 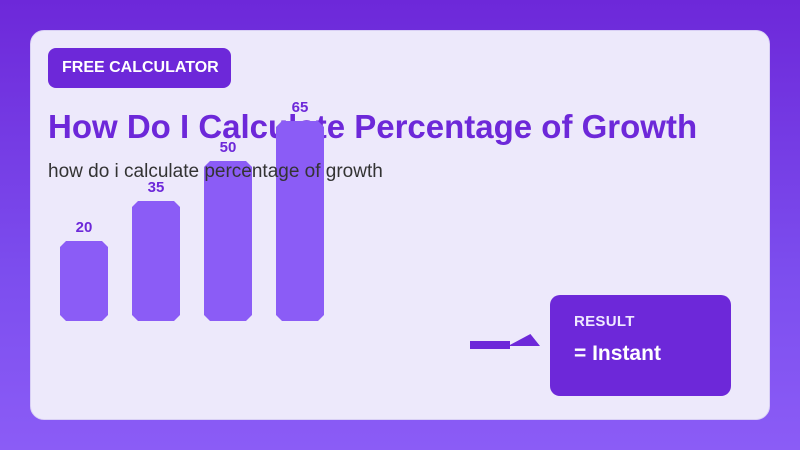 What do you see at coordinates (84, 227) in the screenshot?
I see `bar-value-label: 20` at bounding box center [84, 227].